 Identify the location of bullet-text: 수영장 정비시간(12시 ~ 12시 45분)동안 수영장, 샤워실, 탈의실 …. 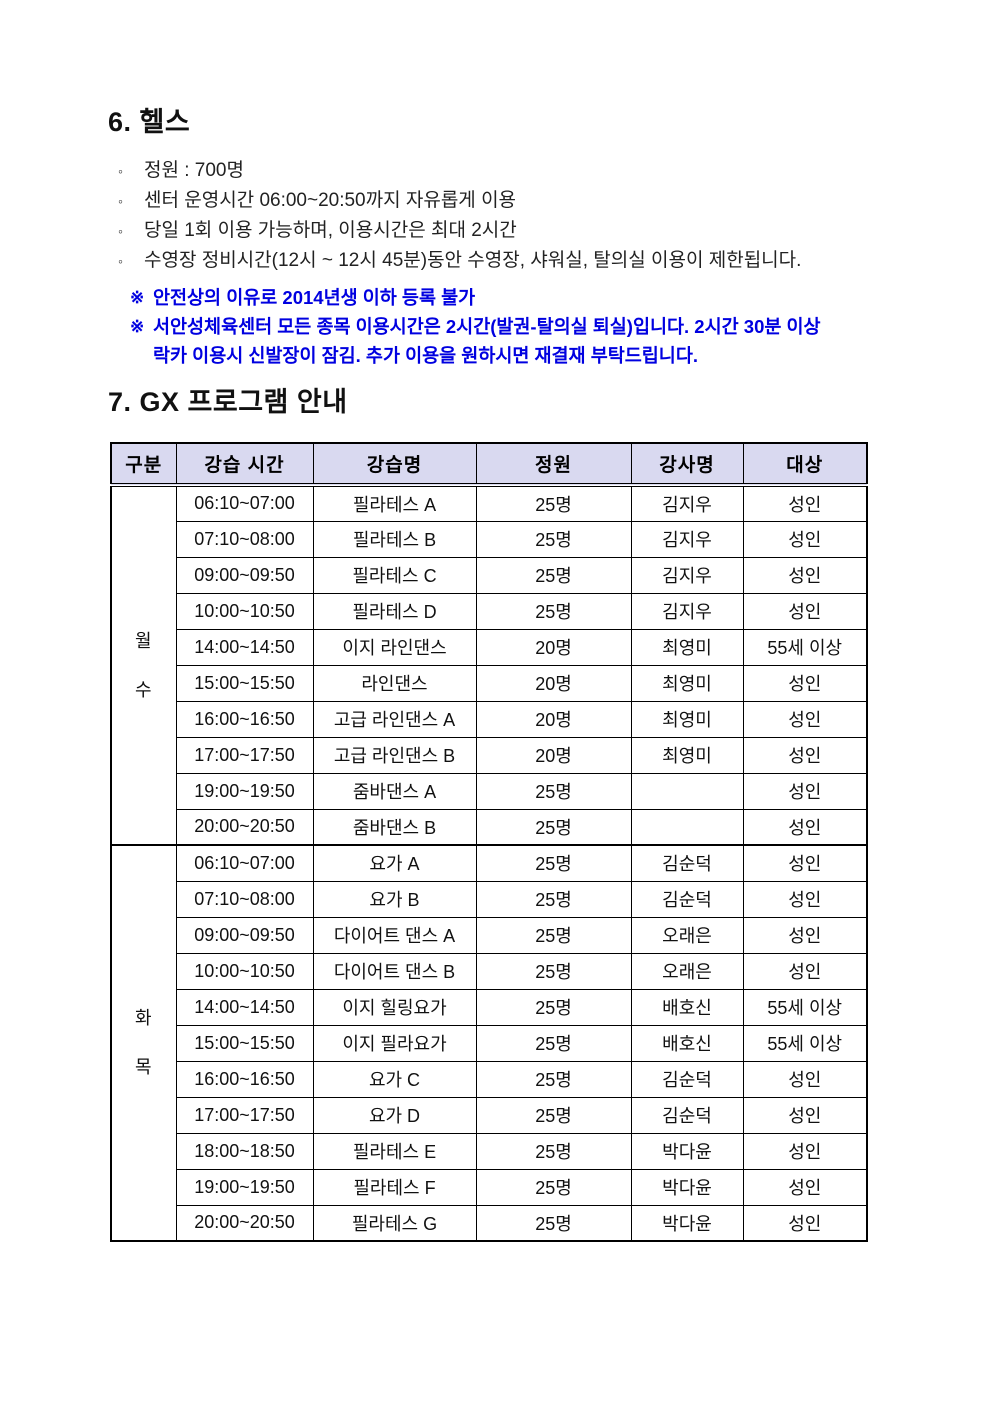
(473, 260).